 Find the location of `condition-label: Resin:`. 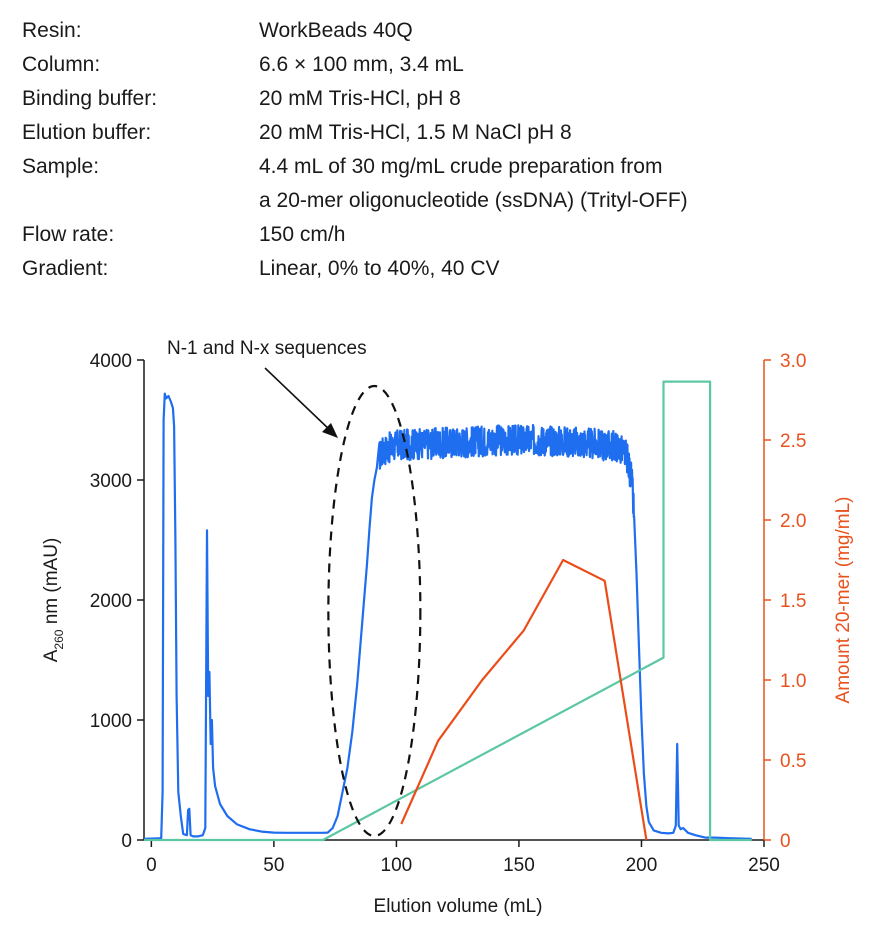

condition-label: Resin: is located at coordinates (52, 30).